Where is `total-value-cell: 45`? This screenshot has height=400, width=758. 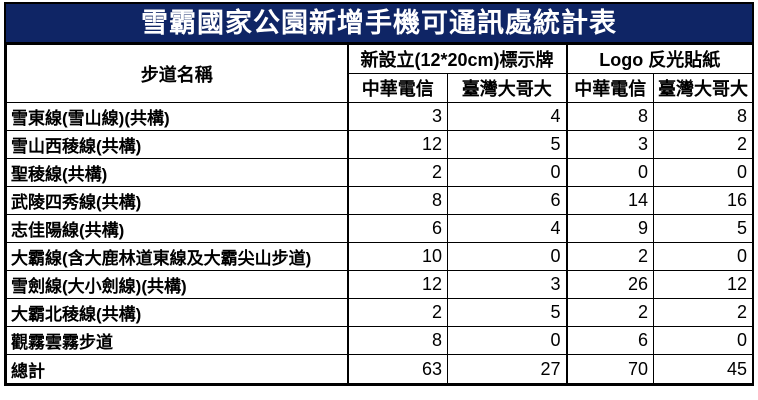
total-value-cell: 45 is located at coordinates (703, 369).